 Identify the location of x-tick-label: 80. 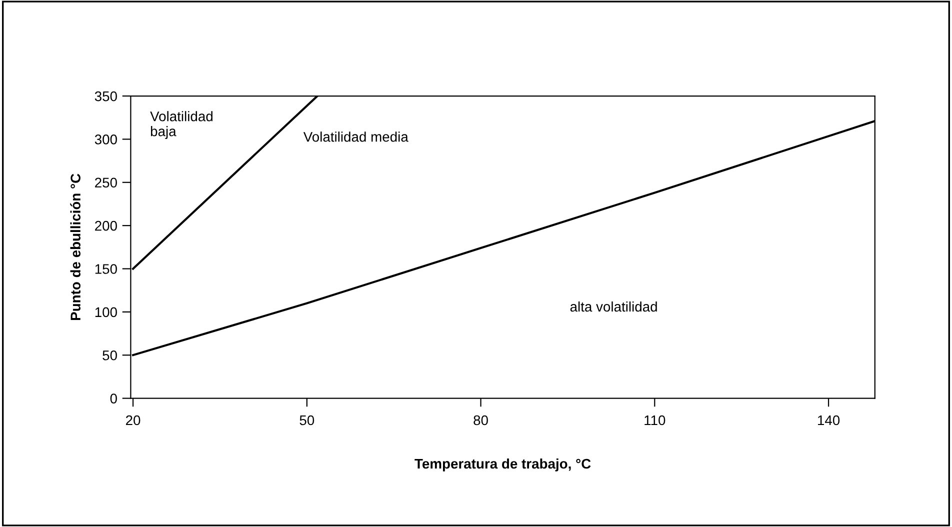
(481, 420).